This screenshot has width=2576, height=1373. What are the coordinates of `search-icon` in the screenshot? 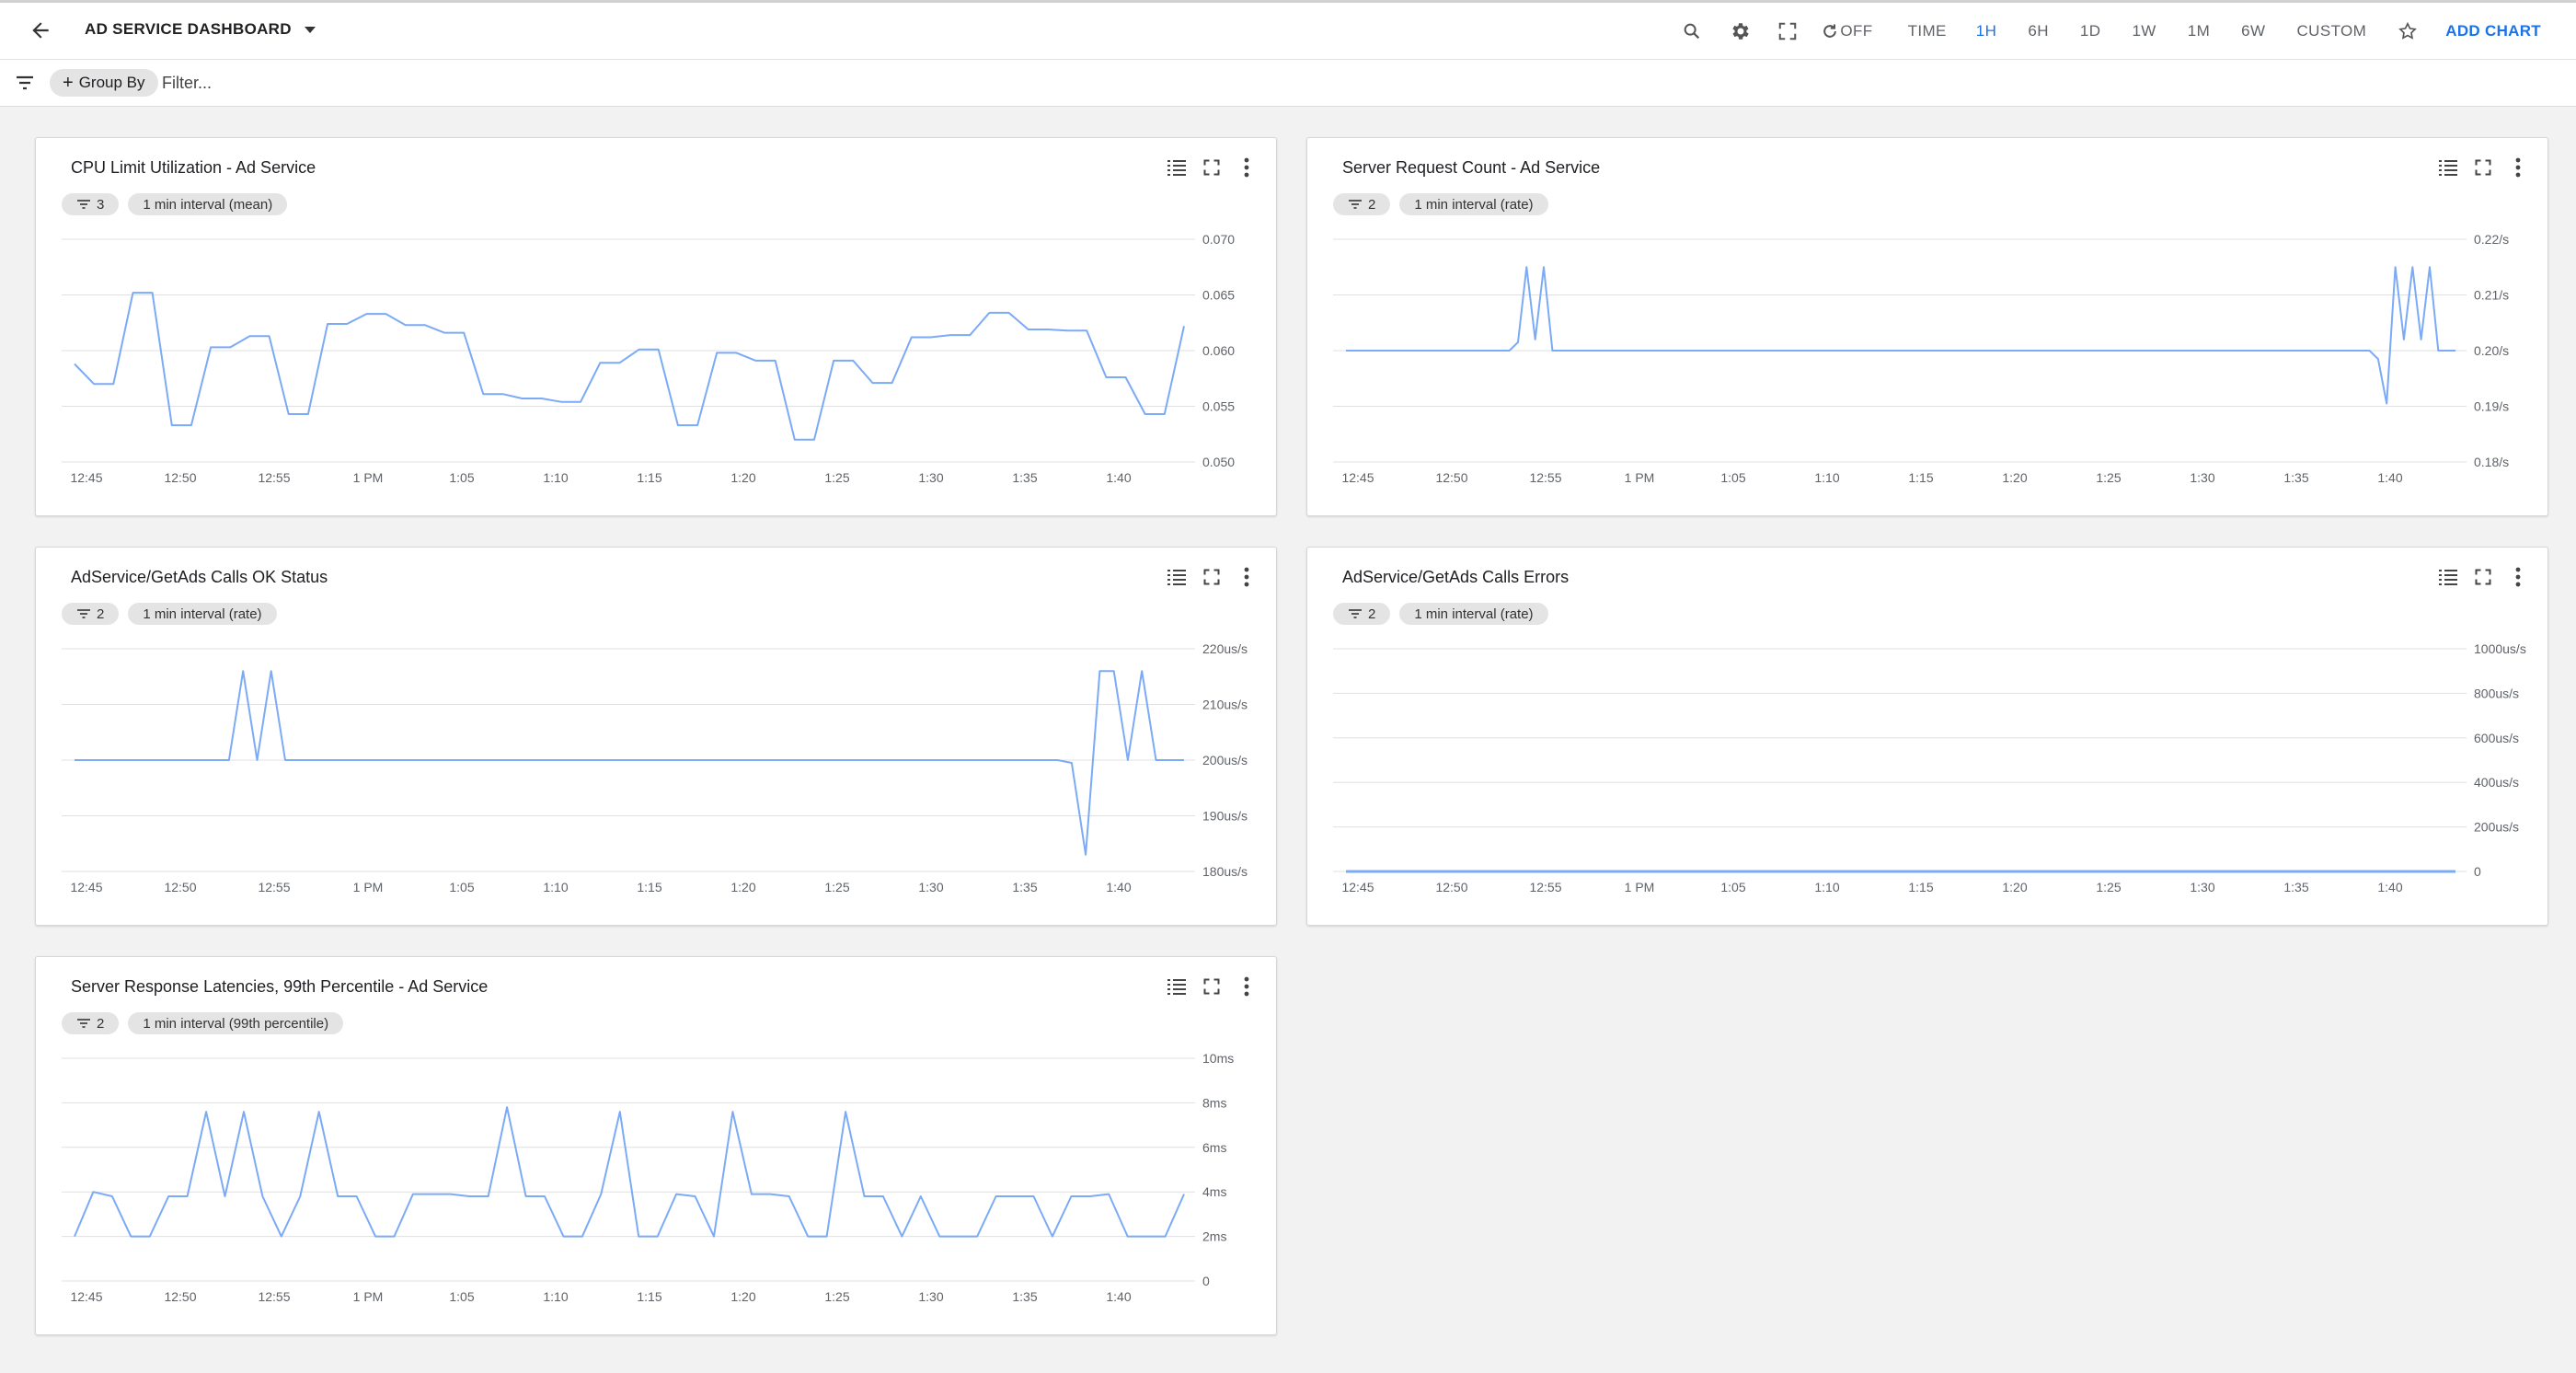 It's located at (1692, 31).